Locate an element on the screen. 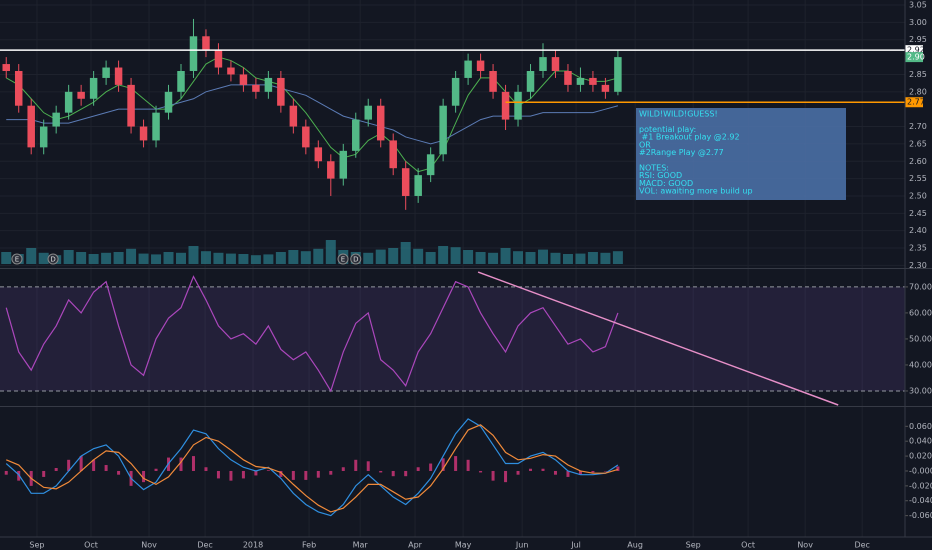  y-tick-label: 2.50 is located at coordinates (918, 195).